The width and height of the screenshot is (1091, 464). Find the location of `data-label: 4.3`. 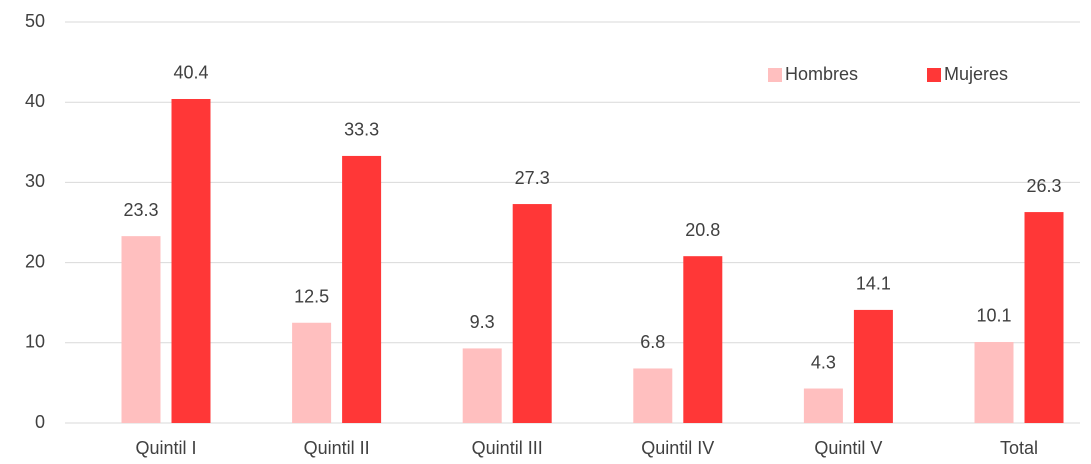

data-label: 4.3 is located at coordinates (823, 362).